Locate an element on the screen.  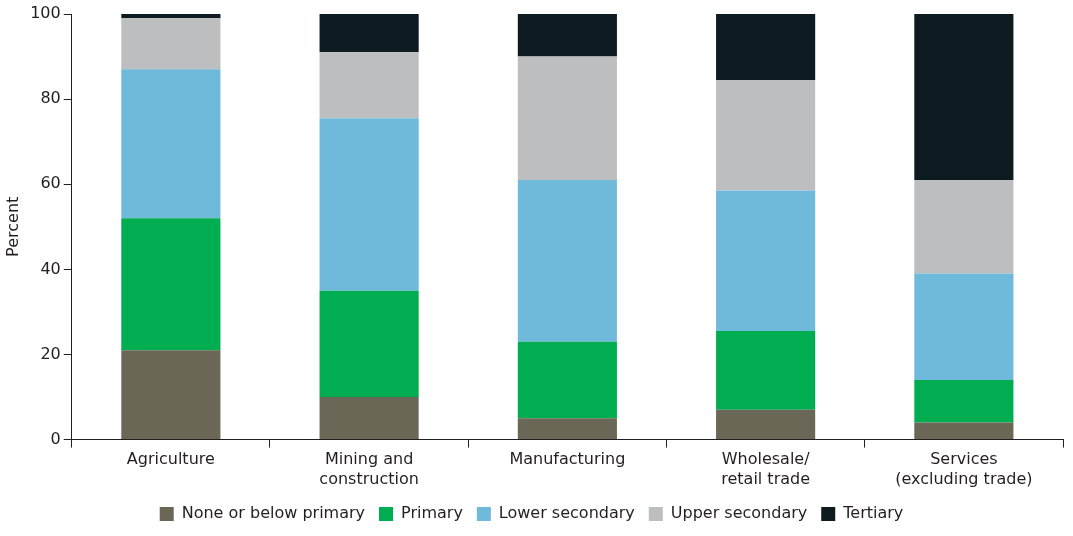
legend-label: Primary is located at coordinates (432, 513).